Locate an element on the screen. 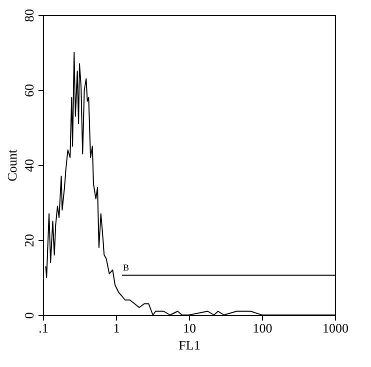 The height and width of the screenshot is (367, 371). x-tick-label: .1 is located at coordinates (43, 328).